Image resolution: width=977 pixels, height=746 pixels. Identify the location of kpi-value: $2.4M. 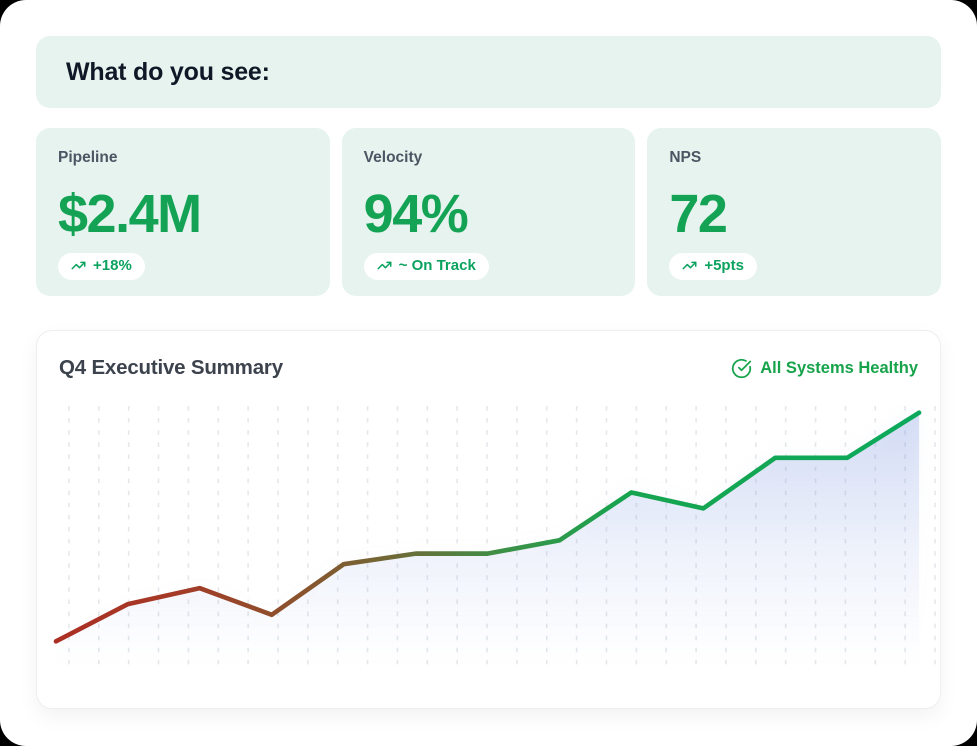
(130, 214).